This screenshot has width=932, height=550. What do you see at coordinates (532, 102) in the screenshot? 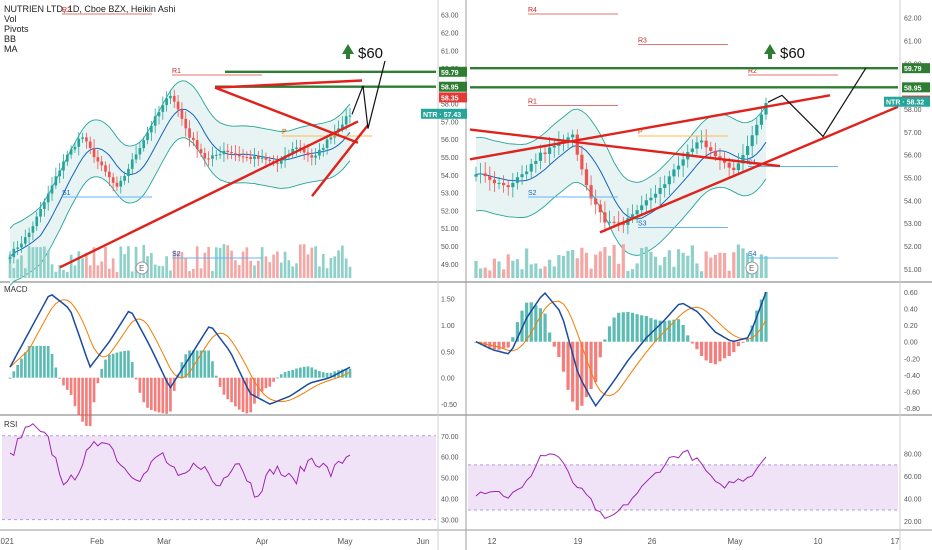
I see `pivot-label: R1` at bounding box center [532, 102].